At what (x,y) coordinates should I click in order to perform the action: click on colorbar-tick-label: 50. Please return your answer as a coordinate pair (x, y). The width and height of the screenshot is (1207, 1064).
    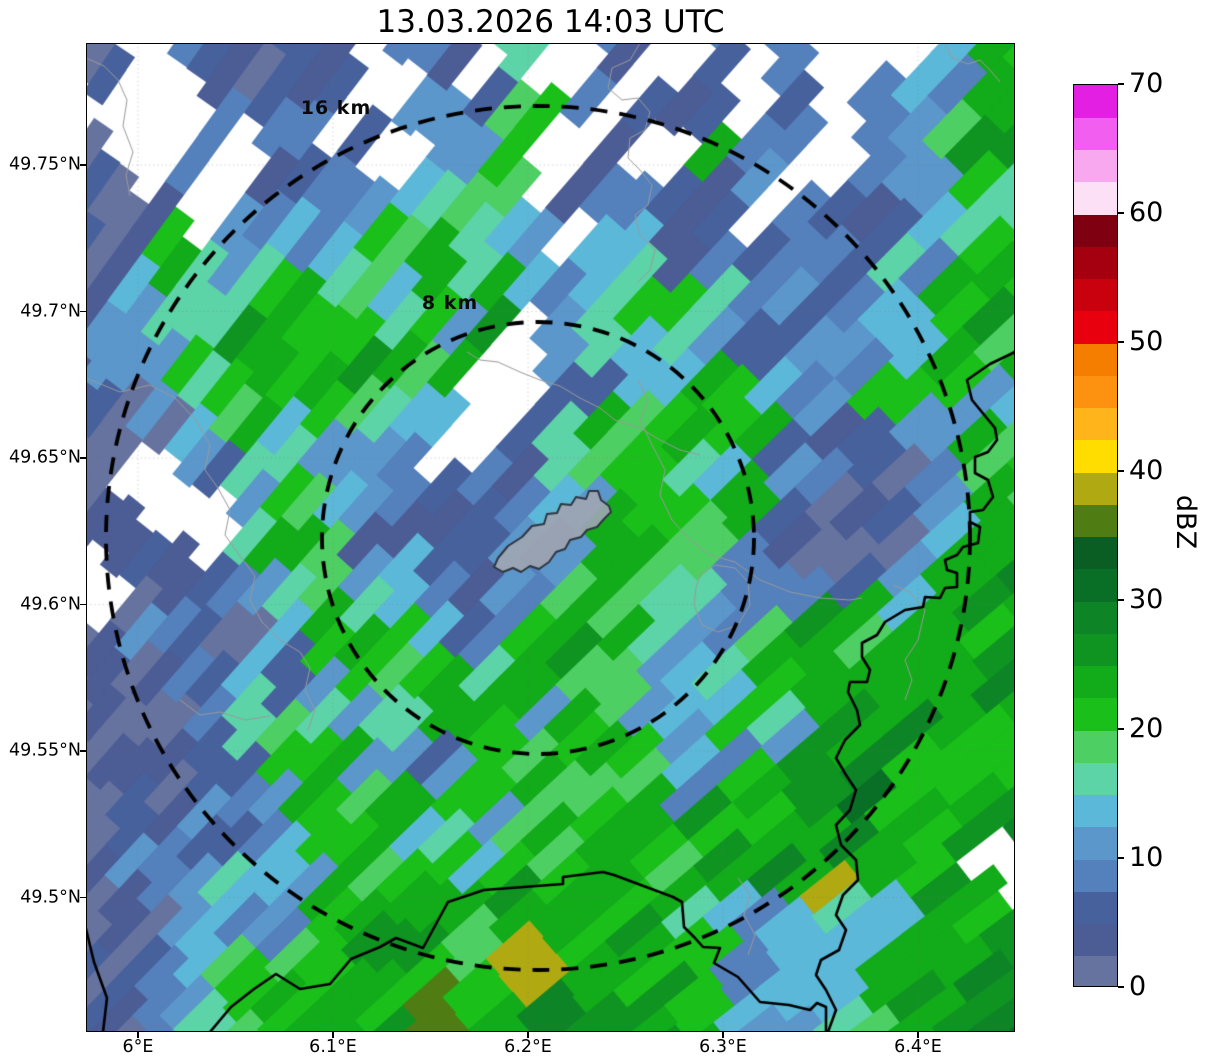
    Looking at the image, I should click on (1146, 341).